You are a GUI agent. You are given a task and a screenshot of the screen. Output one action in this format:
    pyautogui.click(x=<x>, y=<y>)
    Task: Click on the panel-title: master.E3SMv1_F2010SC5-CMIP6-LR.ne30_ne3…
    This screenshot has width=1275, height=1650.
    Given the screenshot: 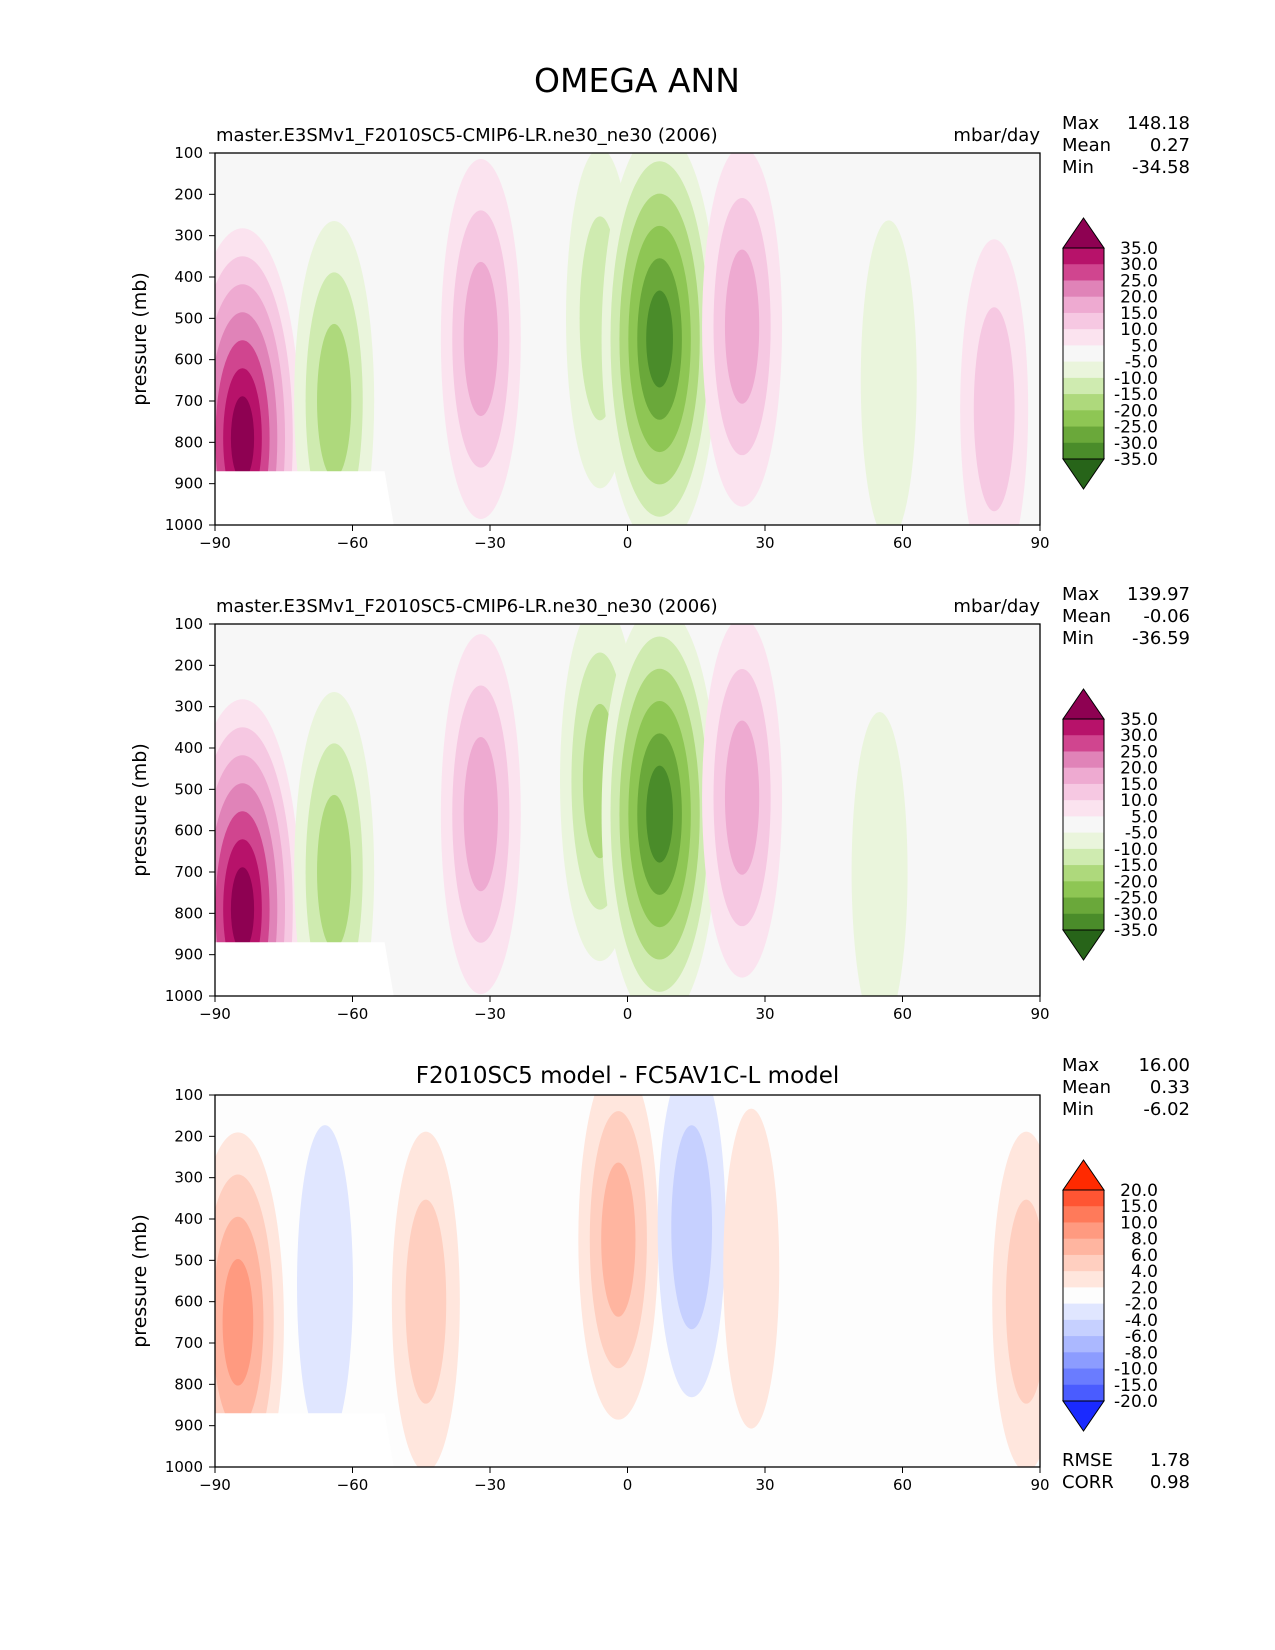 What is the action you would take?
    pyautogui.click(x=467, y=606)
    